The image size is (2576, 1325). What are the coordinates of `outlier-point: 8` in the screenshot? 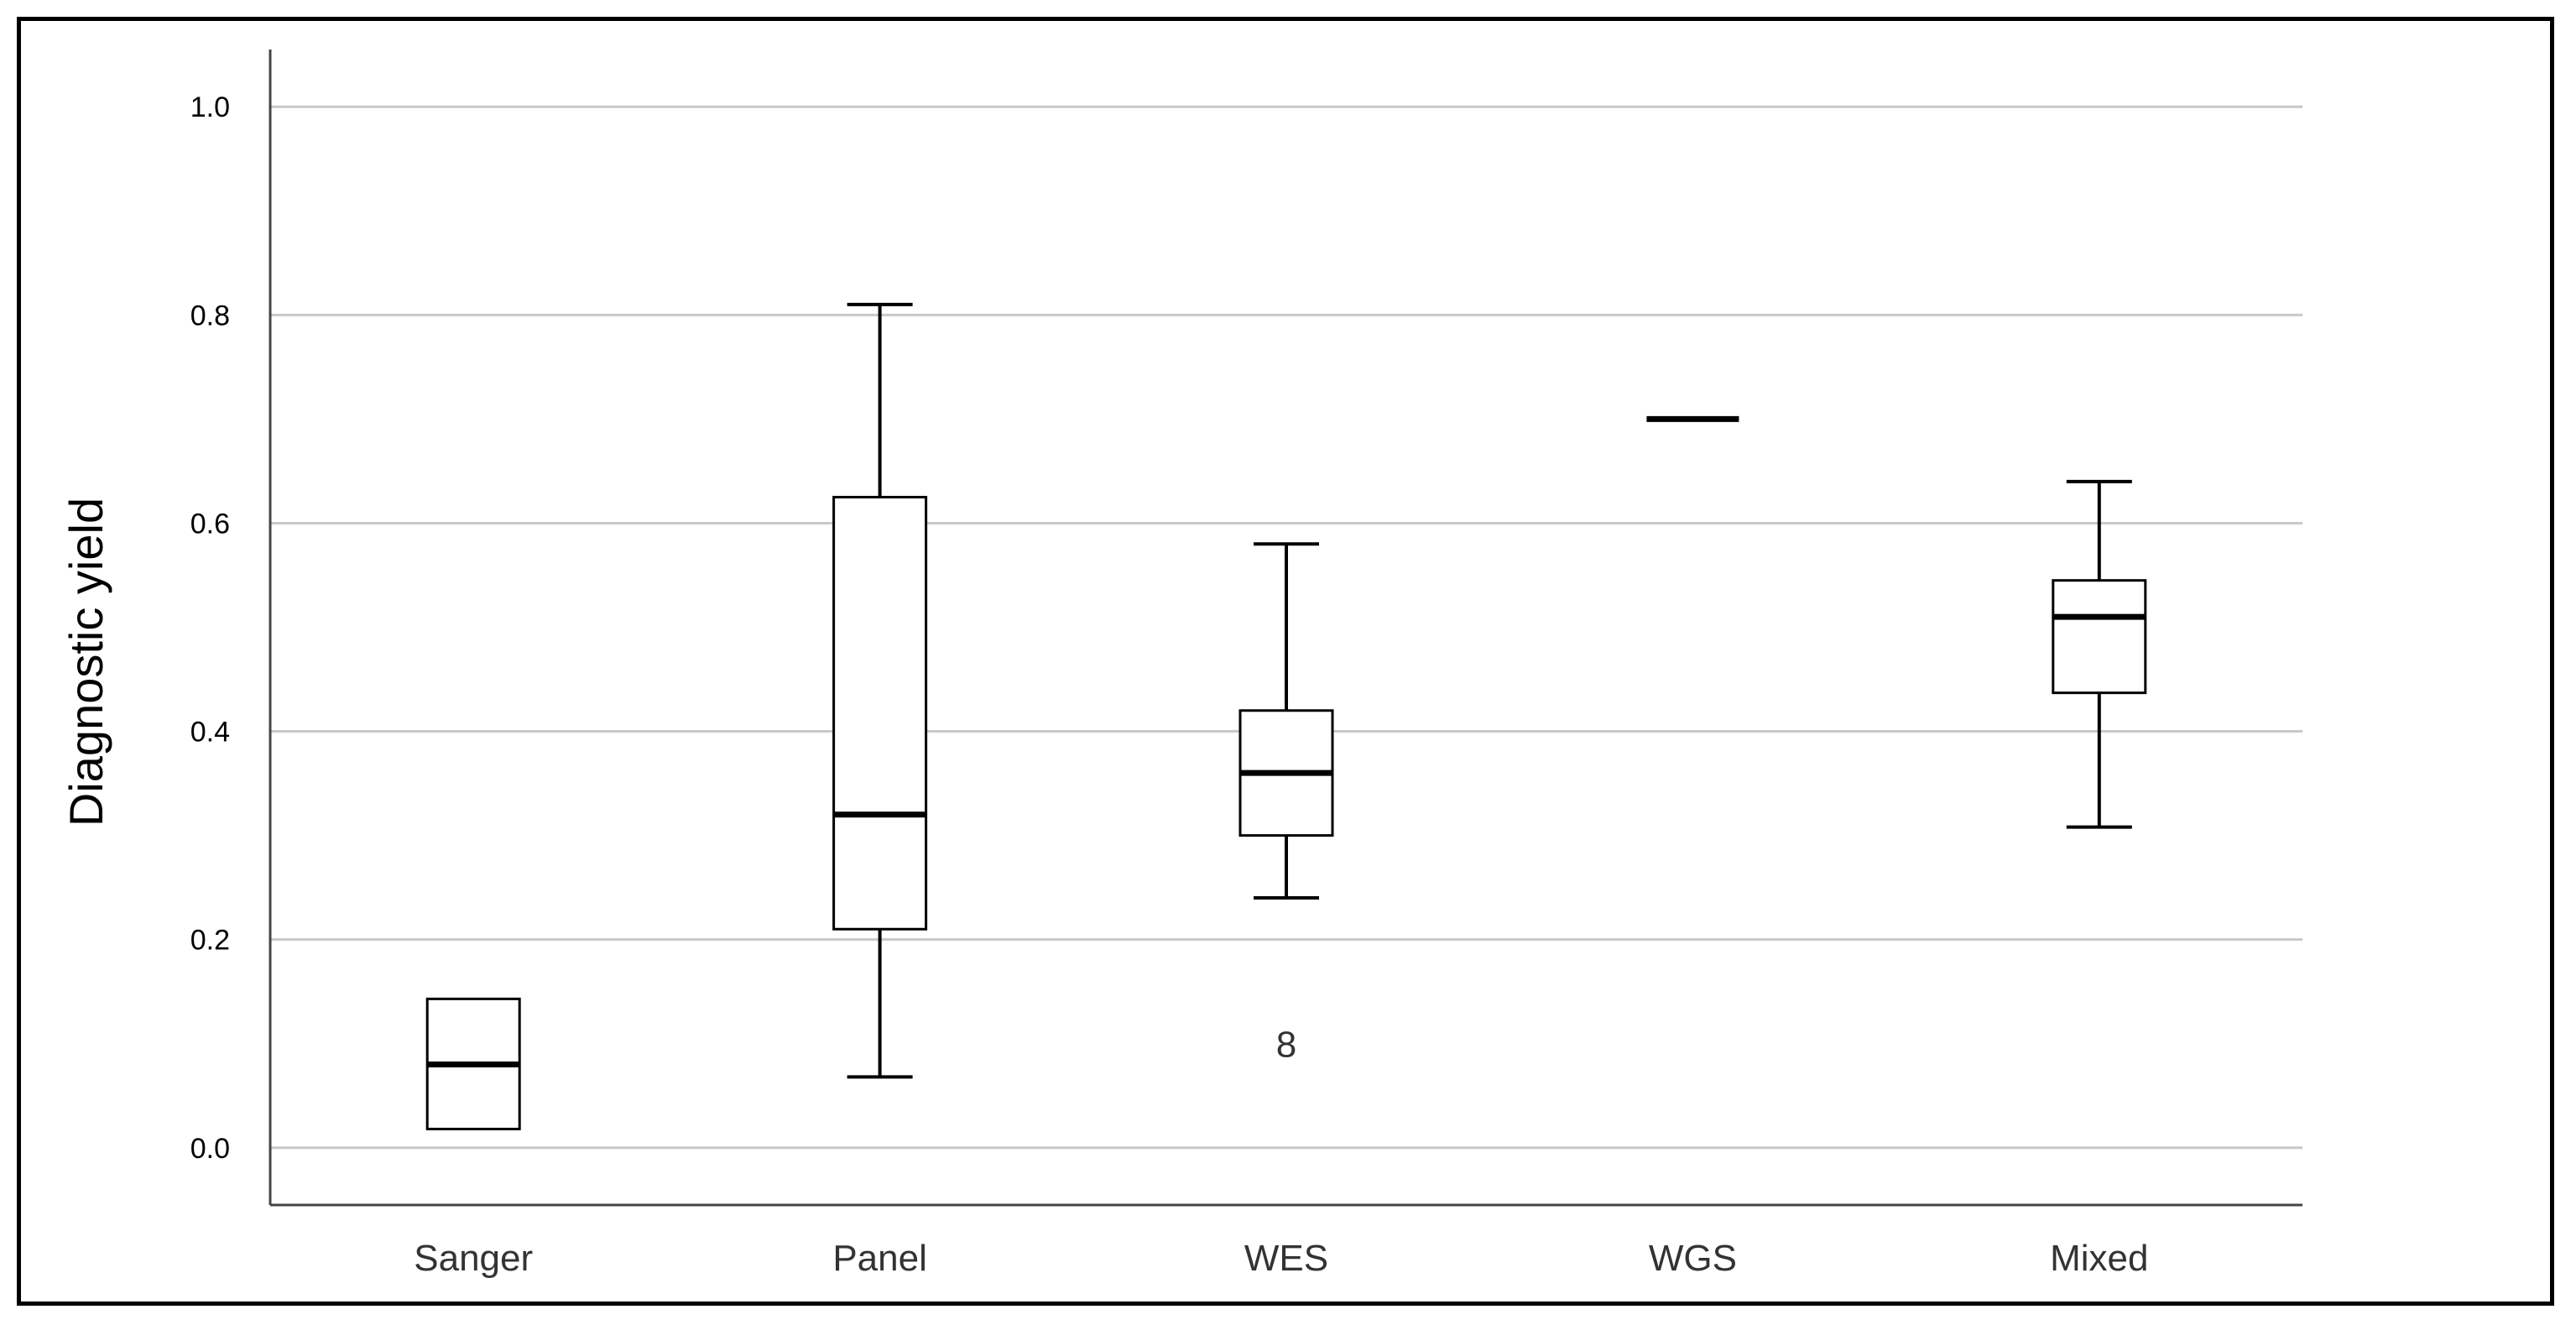 It's located at (1286, 1045).